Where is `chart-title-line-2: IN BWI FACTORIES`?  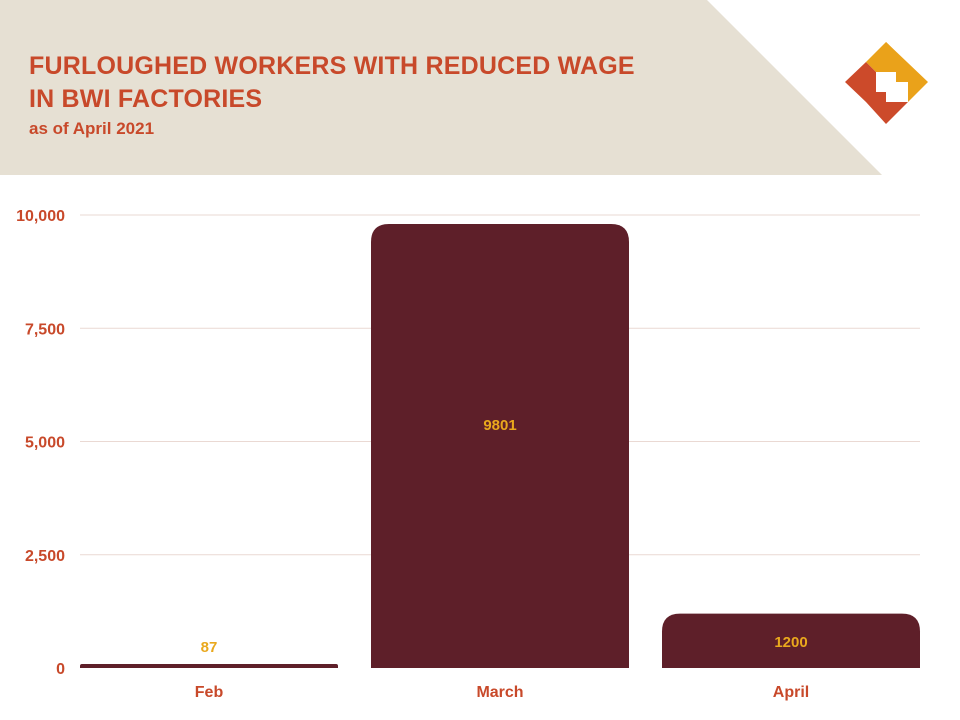
chart-title-line-2: IN BWI FACTORIES is located at coordinates (146, 99).